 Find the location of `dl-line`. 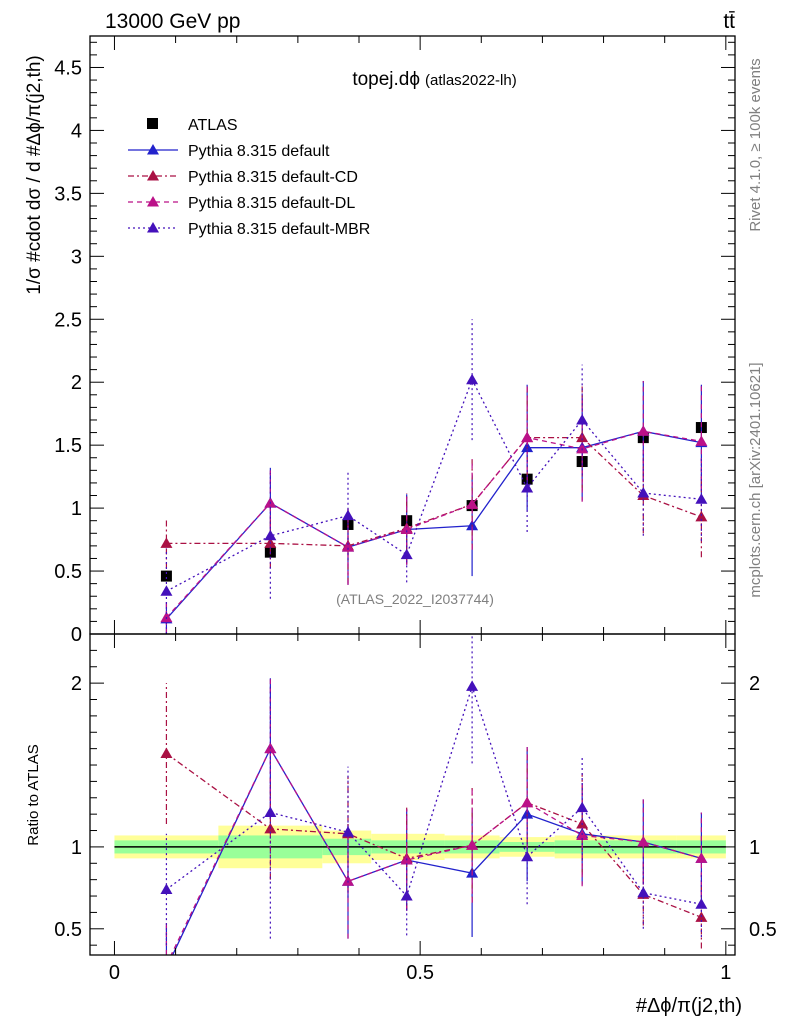

dl-line is located at coordinates (433, 524).